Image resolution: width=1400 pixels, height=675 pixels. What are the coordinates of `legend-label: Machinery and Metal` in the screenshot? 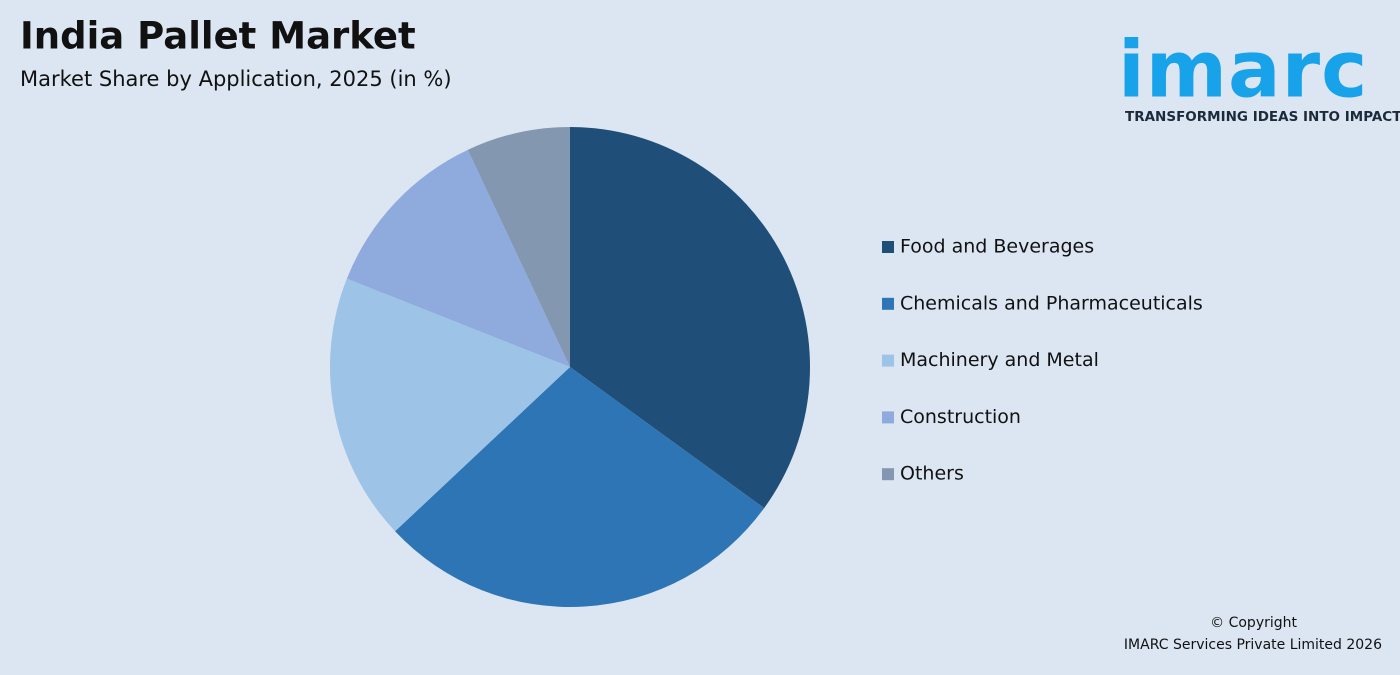 It's located at (999, 360).